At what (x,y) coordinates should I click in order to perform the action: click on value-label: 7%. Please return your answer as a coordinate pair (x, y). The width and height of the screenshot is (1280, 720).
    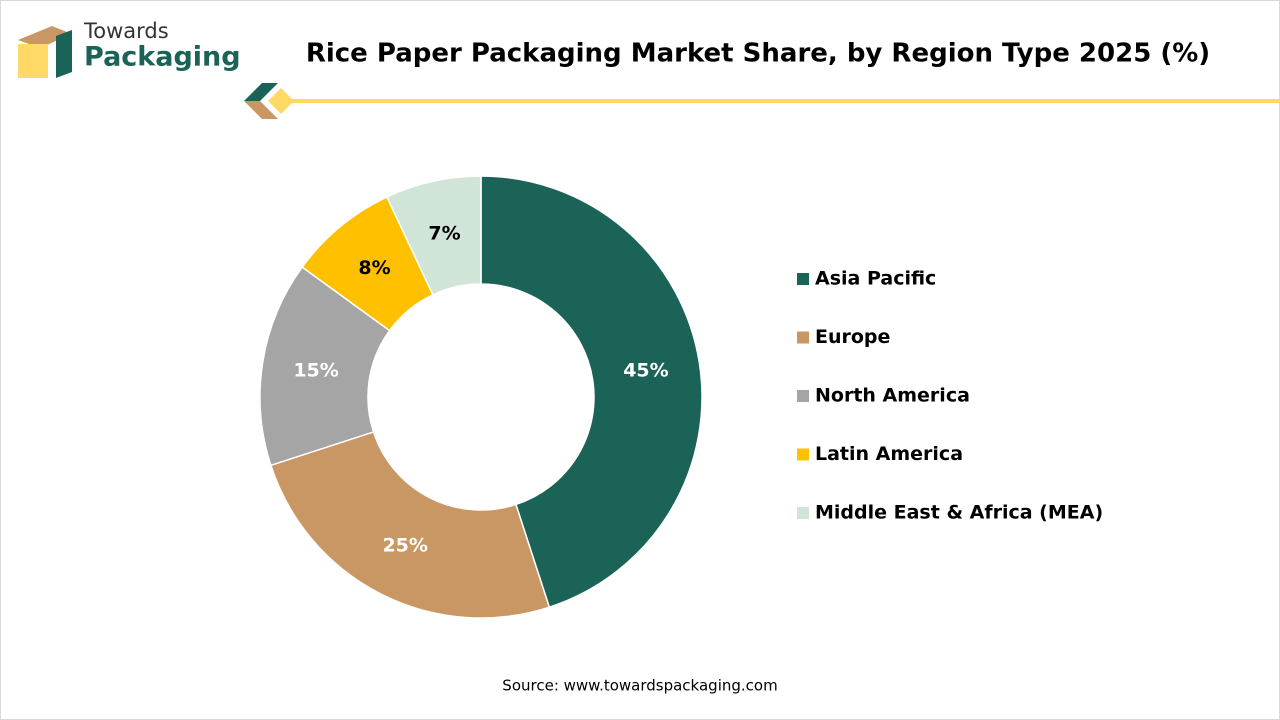
    Looking at the image, I should click on (444, 234).